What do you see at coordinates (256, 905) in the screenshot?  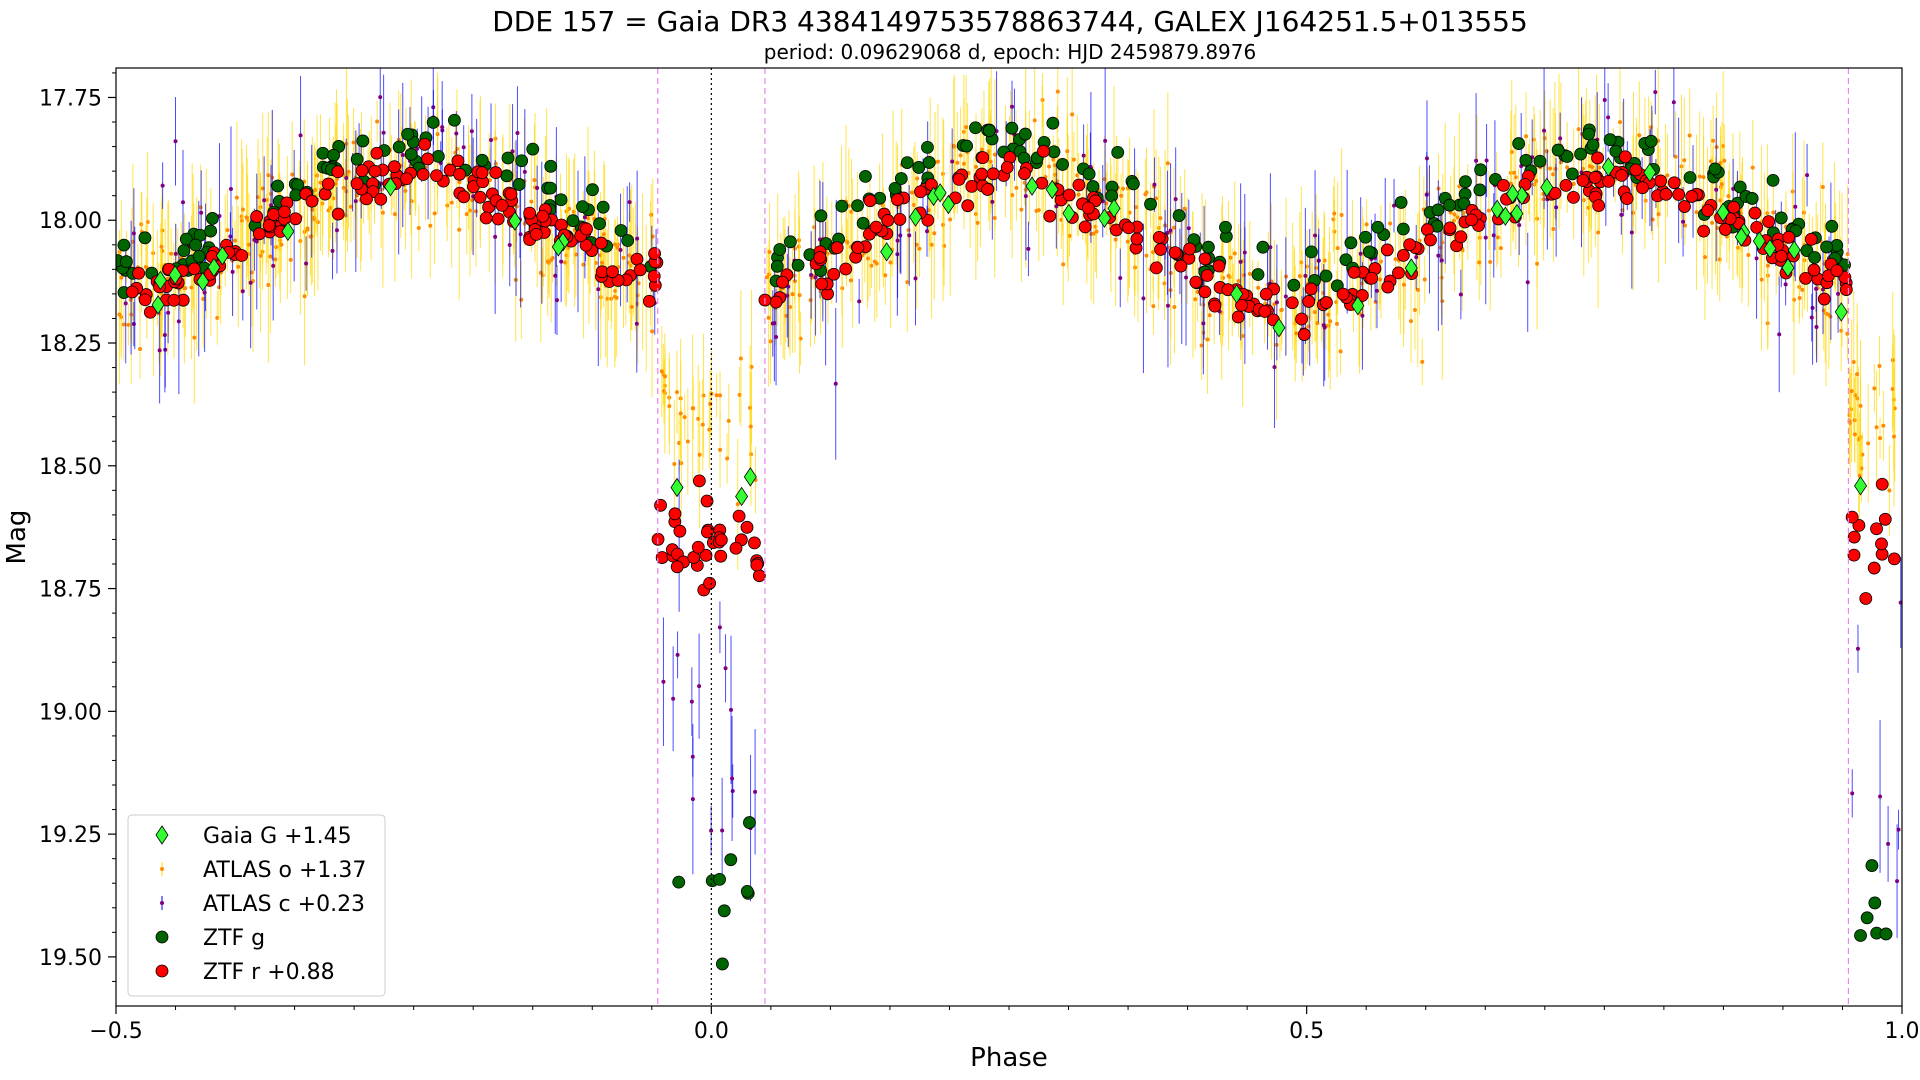 I see `legend-box` at bounding box center [256, 905].